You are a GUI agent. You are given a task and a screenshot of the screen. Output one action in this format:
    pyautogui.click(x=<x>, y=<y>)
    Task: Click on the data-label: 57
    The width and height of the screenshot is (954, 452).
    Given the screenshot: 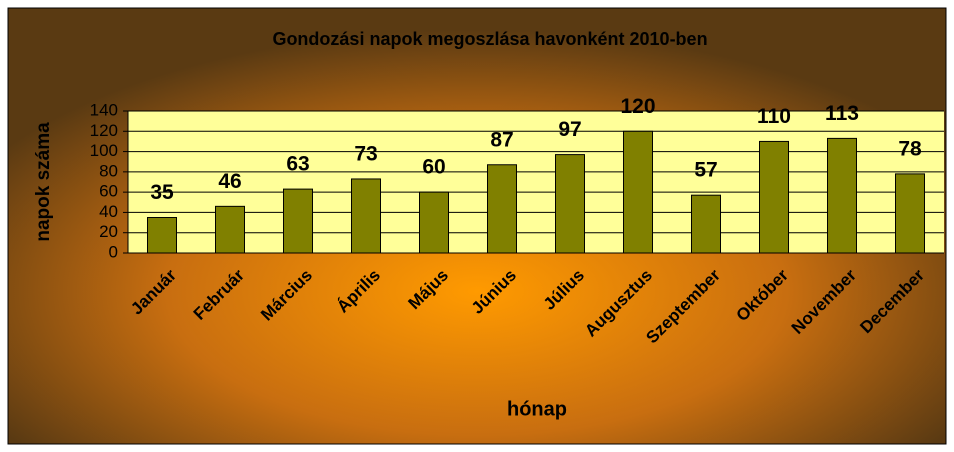 What is the action you would take?
    pyautogui.click(x=705, y=170)
    